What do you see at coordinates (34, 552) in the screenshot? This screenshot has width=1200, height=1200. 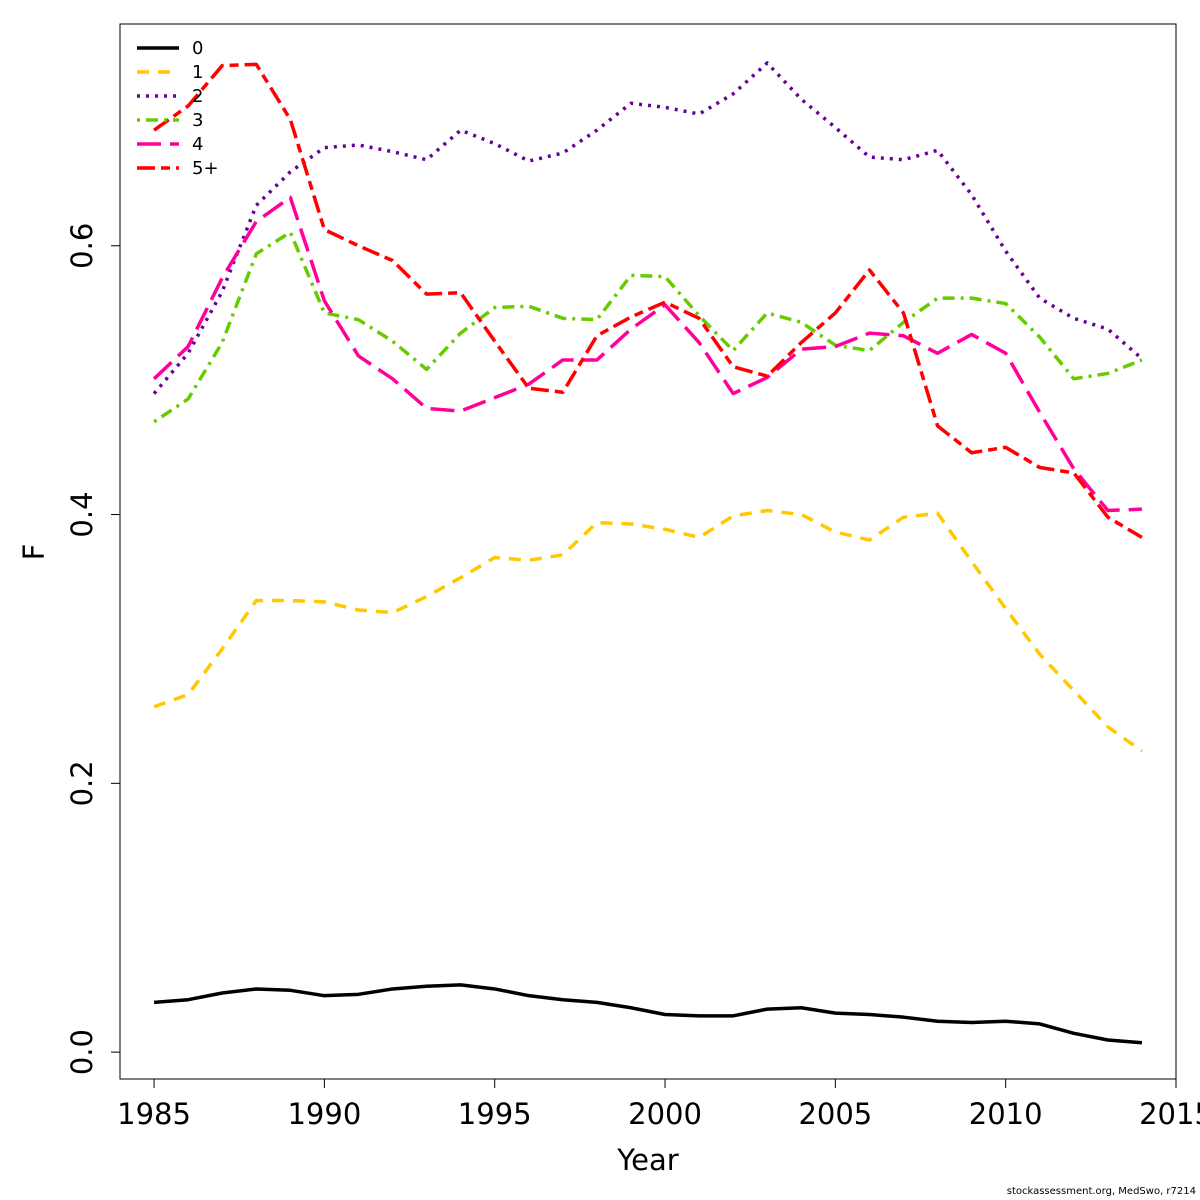 I see `y-axis-title: F` at bounding box center [34, 552].